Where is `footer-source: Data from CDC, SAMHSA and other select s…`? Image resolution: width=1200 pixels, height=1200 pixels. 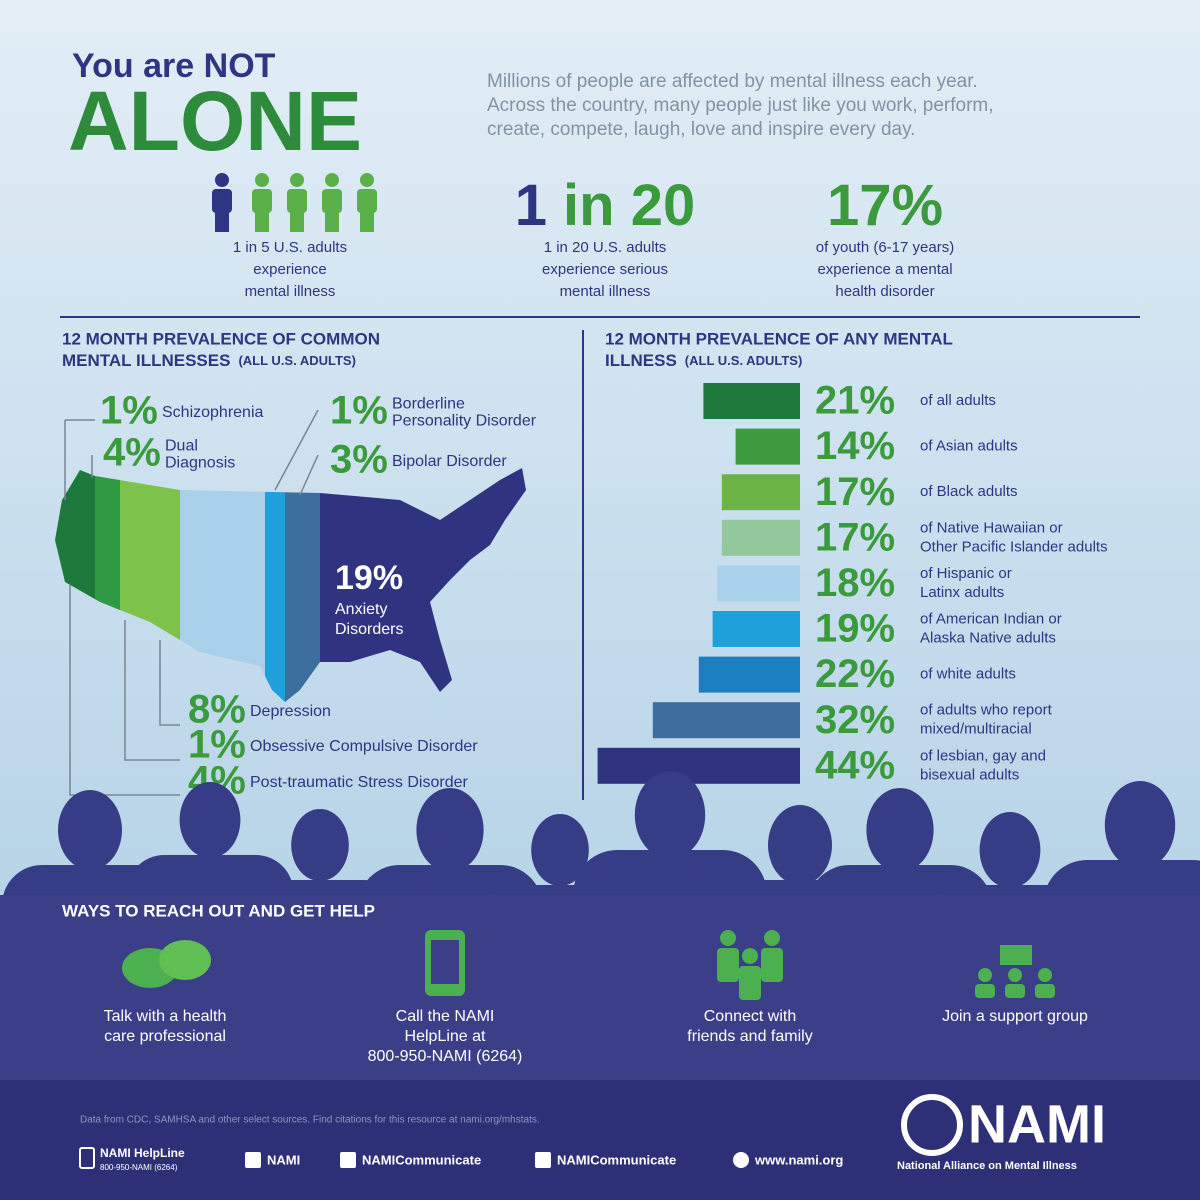
footer-source: Data from CDC, SAMHSA and other select s… is located at coordinates (310, 1120).